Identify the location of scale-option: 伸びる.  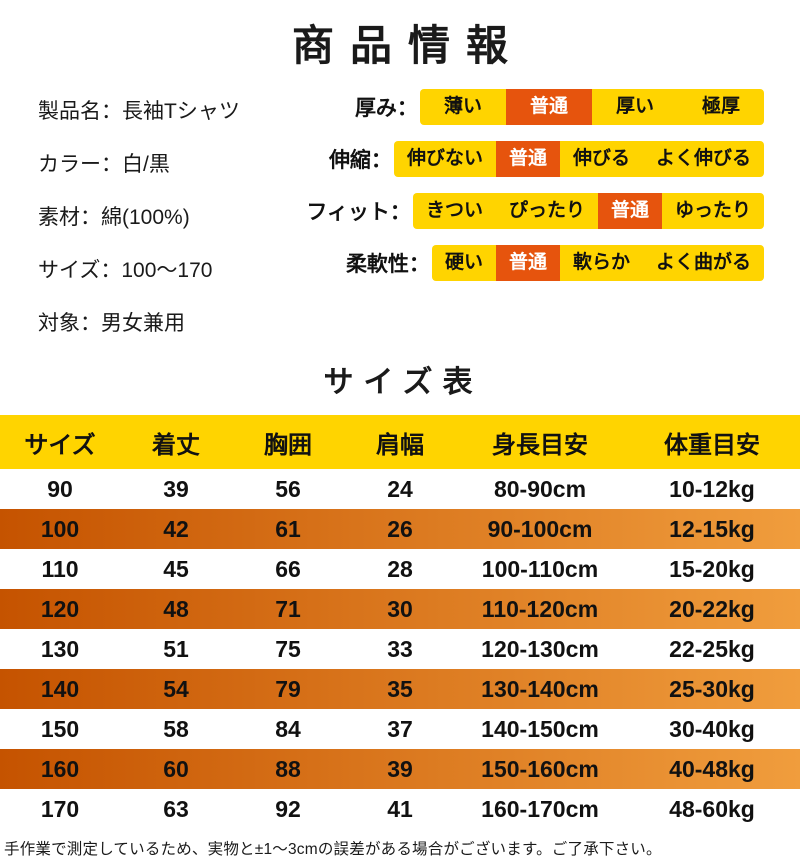
(601, 158).